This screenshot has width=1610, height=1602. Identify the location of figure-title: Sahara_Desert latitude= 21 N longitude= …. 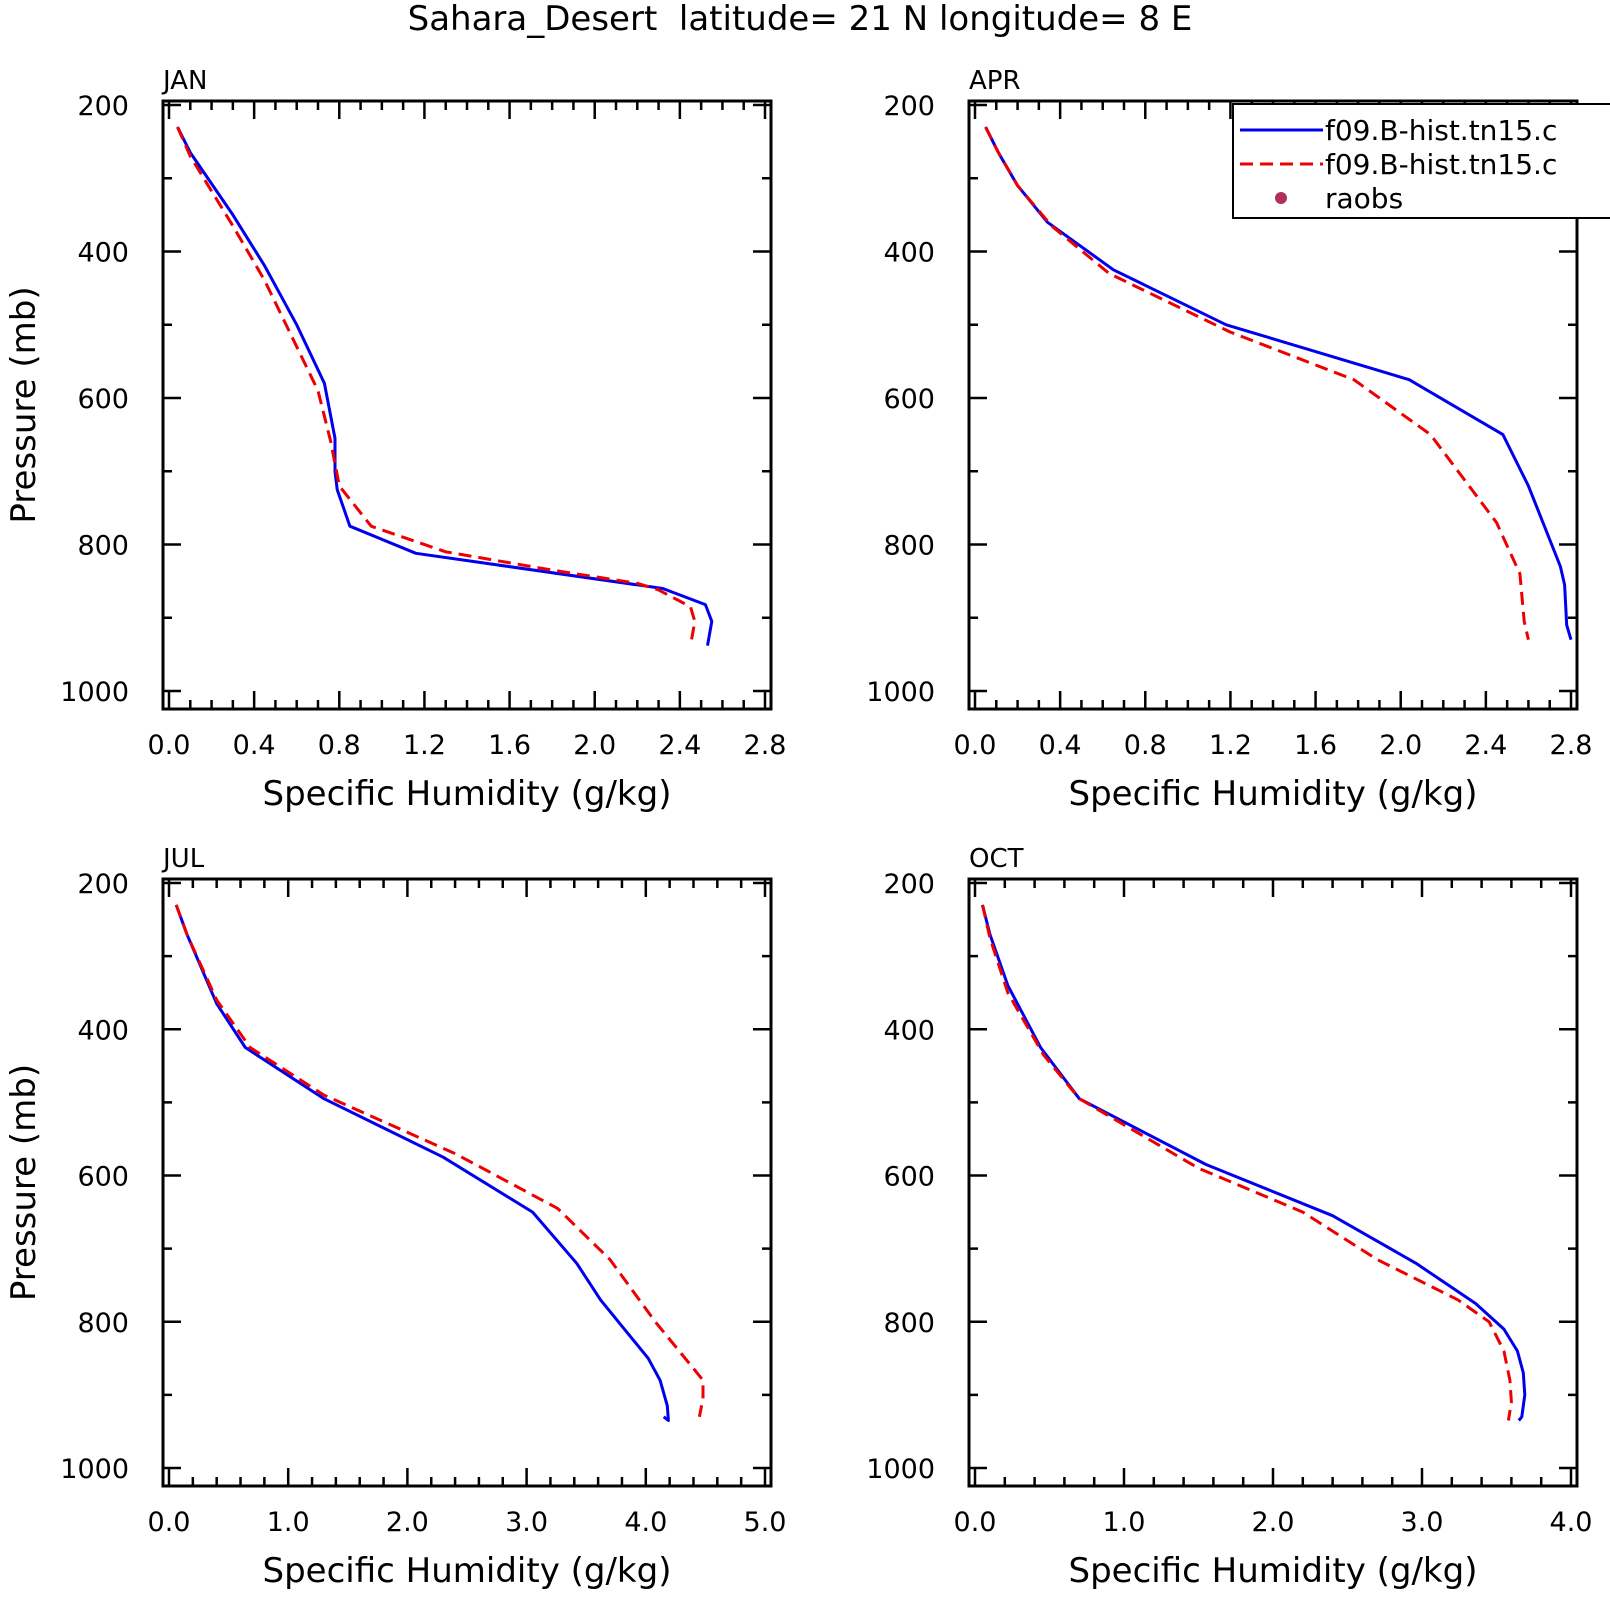
(800, 19).